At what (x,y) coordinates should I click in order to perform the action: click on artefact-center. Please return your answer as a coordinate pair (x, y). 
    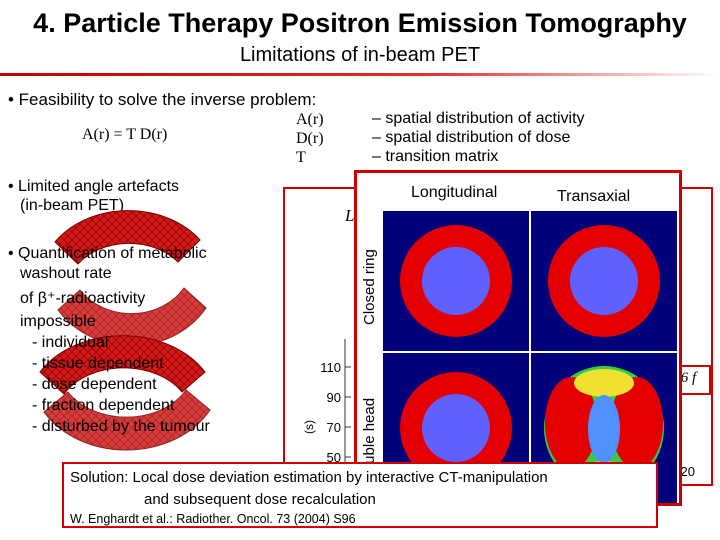
    Looking at the image, I should click on (604, 429).